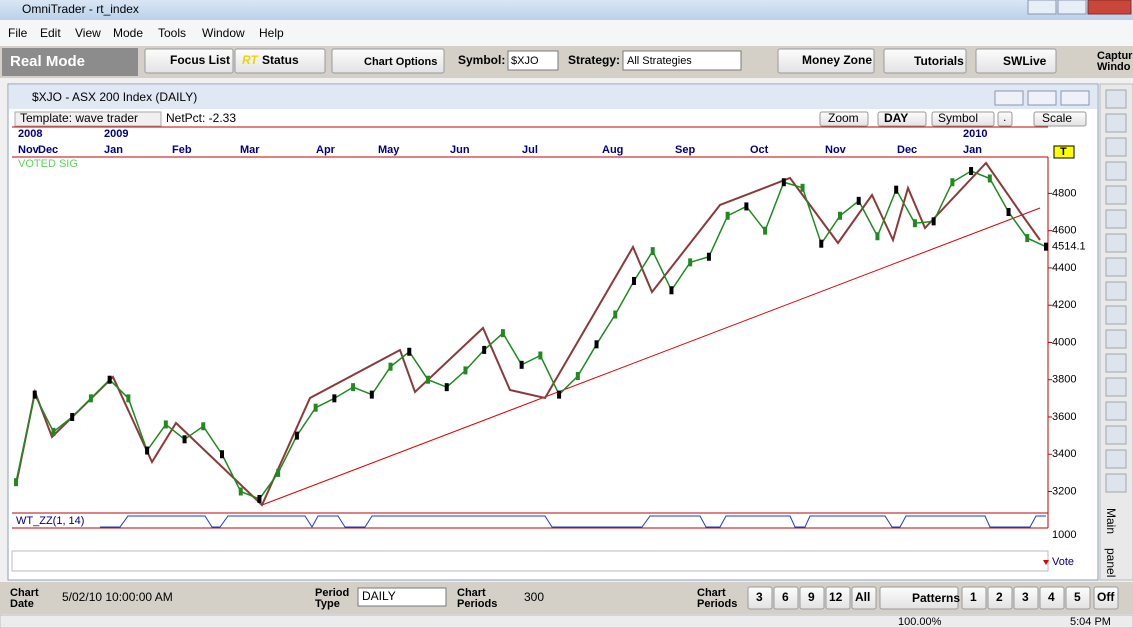  I want to click on year-label: 2008, so click(30, 134).